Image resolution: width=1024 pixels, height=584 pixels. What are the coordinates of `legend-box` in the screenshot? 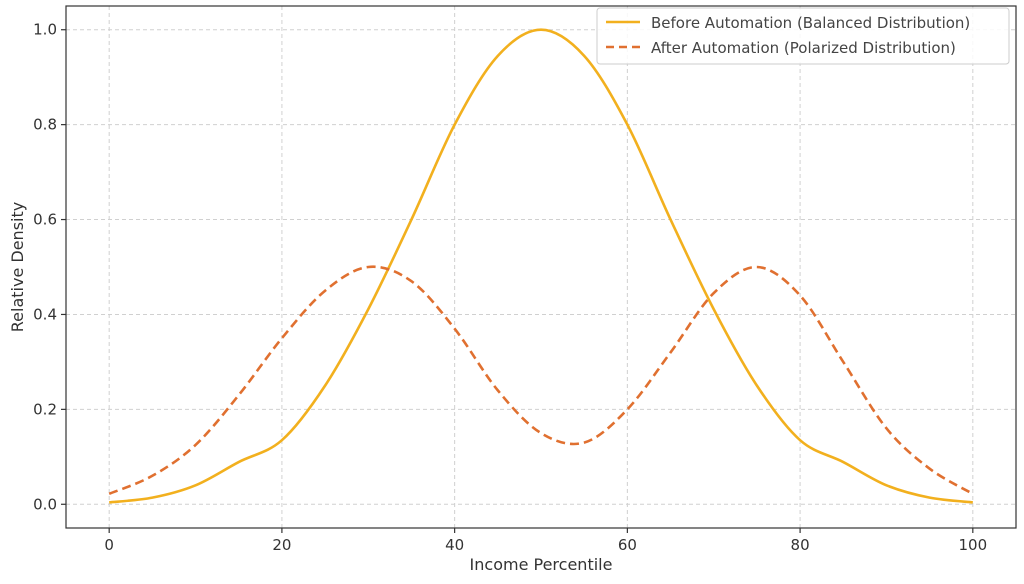 It's located at (803, 36).